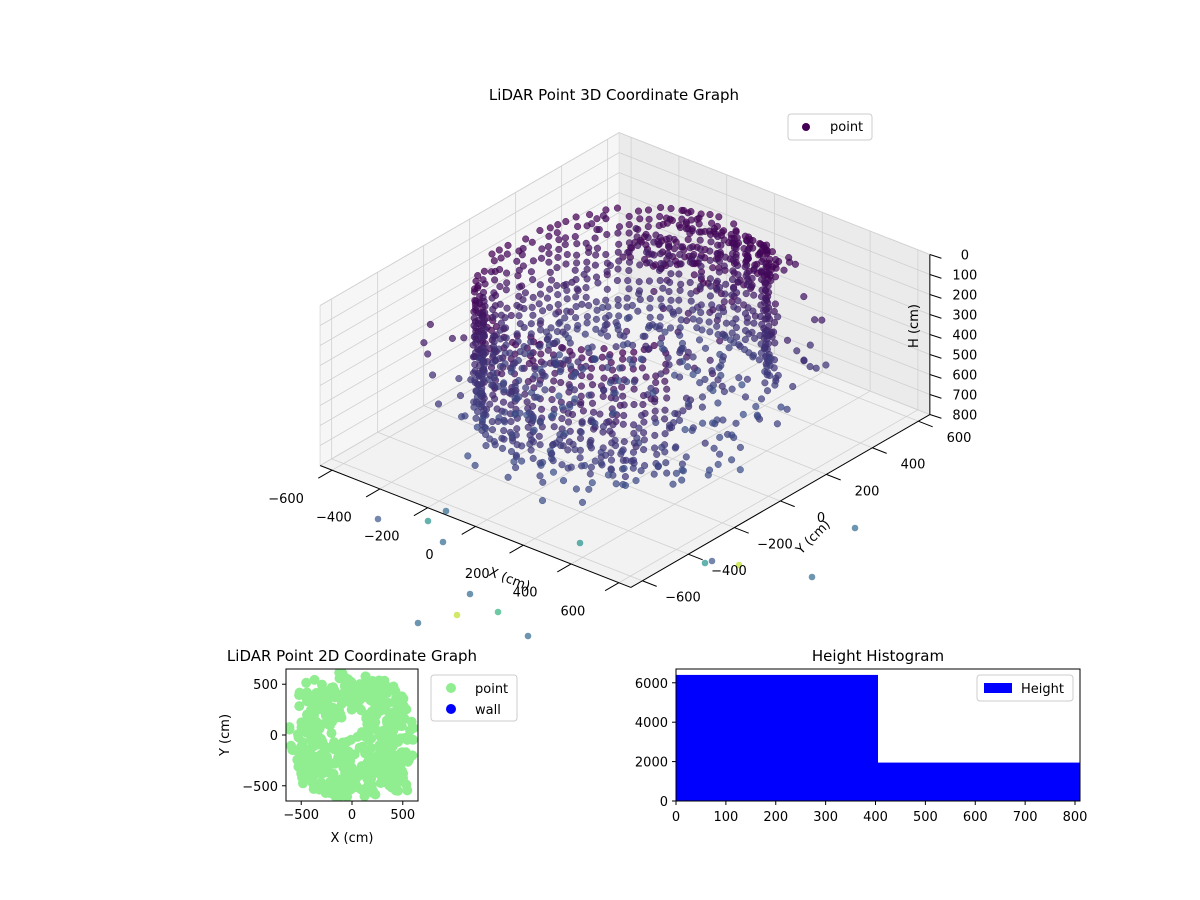  Describe the element at coordinates (651, 763) in the screenshot. I see `y-tick-label-hist: 2000` at that location.